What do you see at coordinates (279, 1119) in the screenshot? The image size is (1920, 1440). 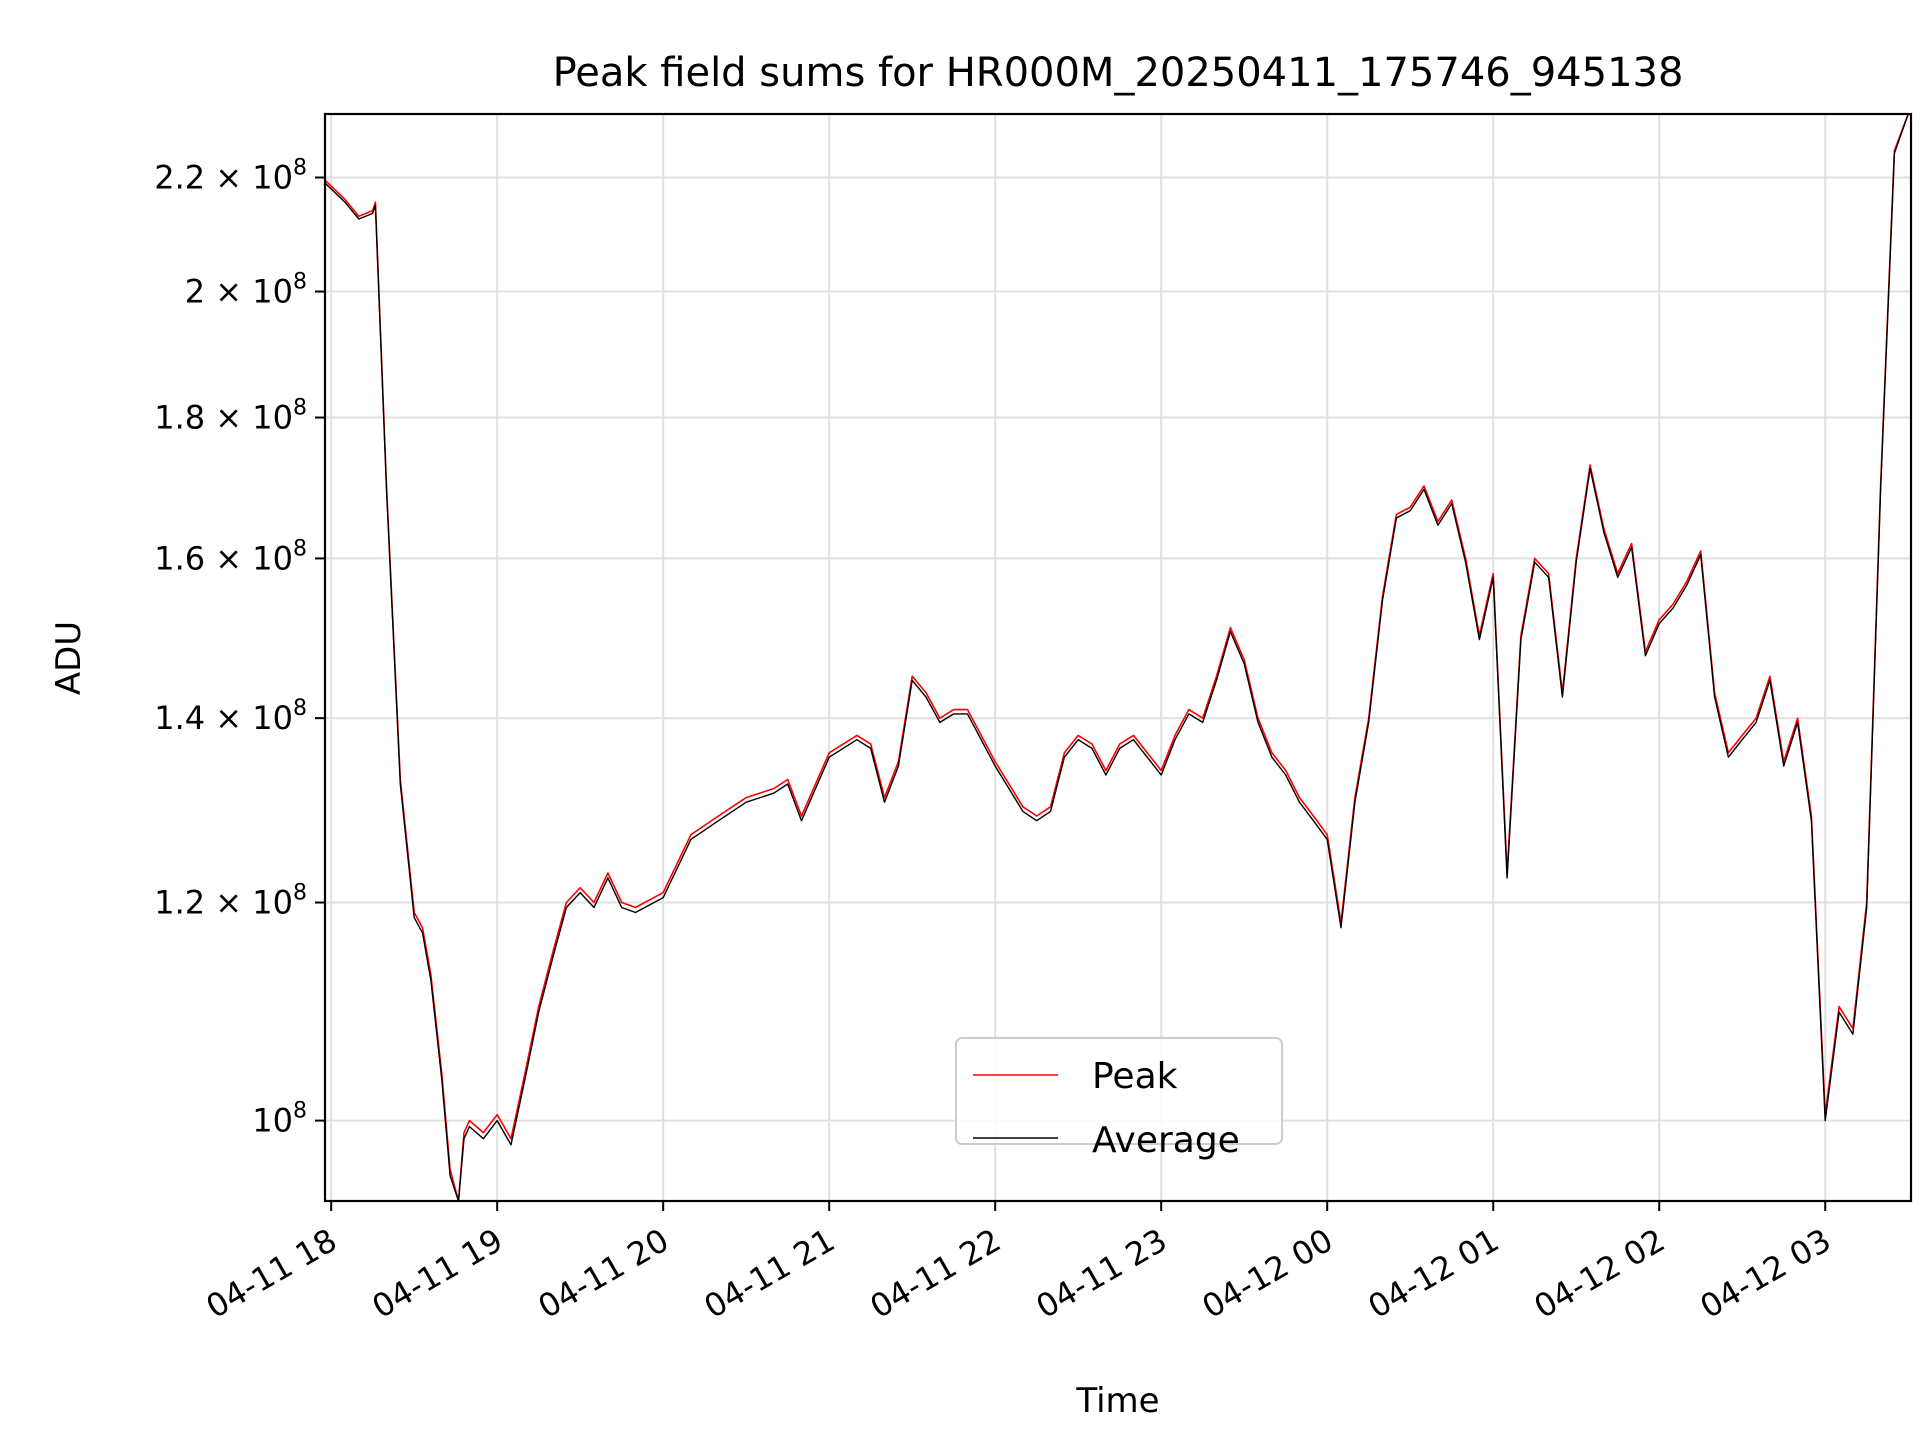 I see `y-tick-label: 108` at bounding box center [279, 1119].